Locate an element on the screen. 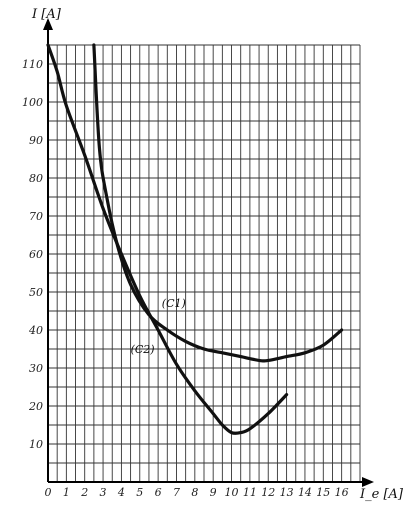  y-tick-label: 30 is located at coordinates (36, 368).